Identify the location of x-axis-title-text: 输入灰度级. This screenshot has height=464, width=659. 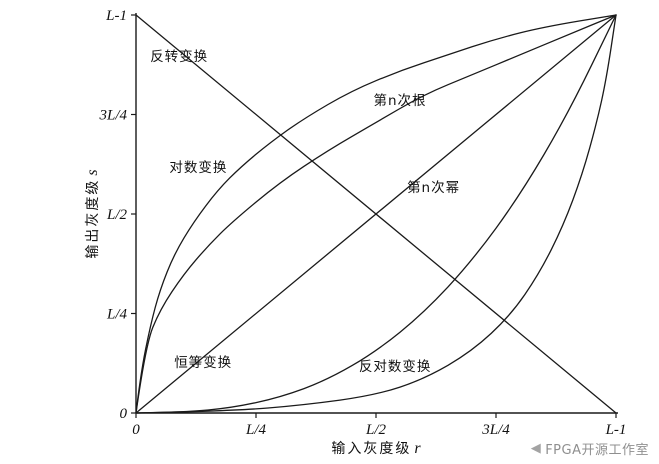
(371, 449).